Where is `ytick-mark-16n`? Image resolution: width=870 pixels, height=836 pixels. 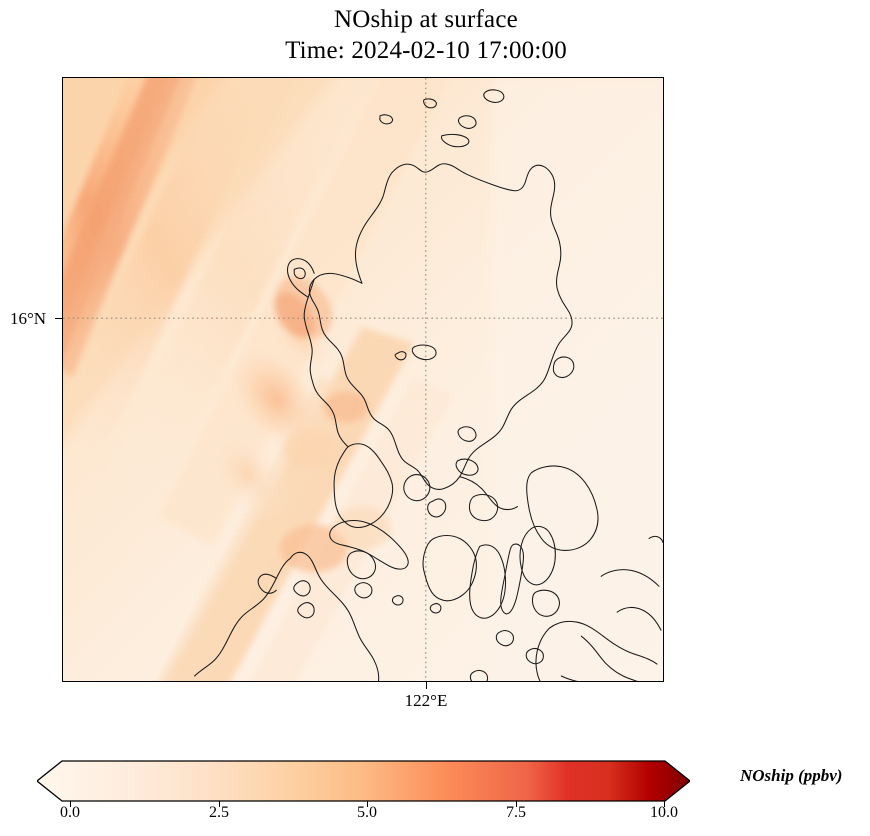
ytick-mark-16n is located at coordinates (58, 319).